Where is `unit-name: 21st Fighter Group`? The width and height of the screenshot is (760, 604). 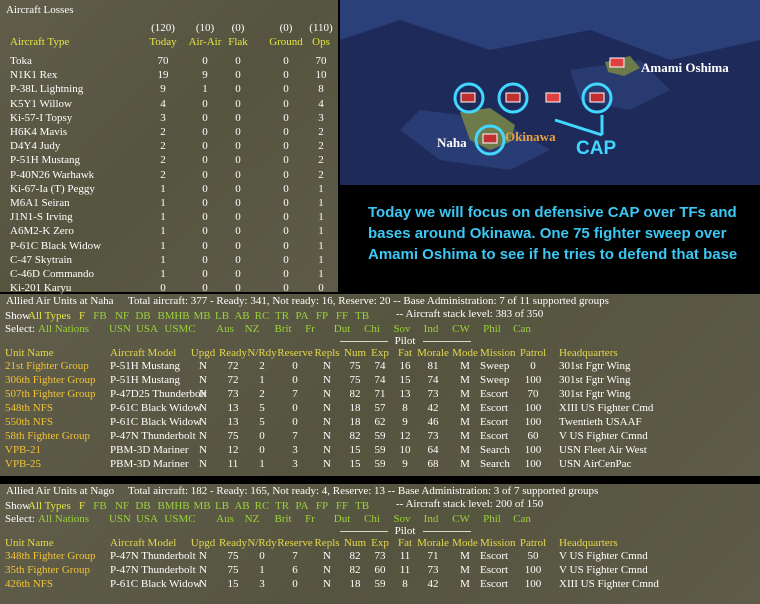
unit-name: 21st Fighter Group is located at coordinates (47, 366).